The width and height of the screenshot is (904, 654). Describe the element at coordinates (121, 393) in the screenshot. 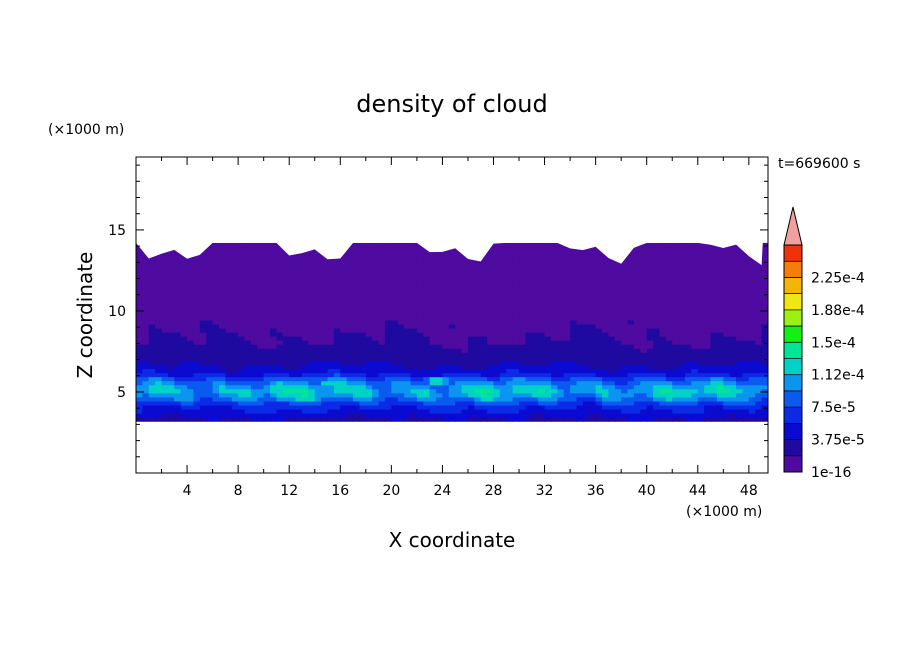

I see `y-tick-label: 5` at that location.